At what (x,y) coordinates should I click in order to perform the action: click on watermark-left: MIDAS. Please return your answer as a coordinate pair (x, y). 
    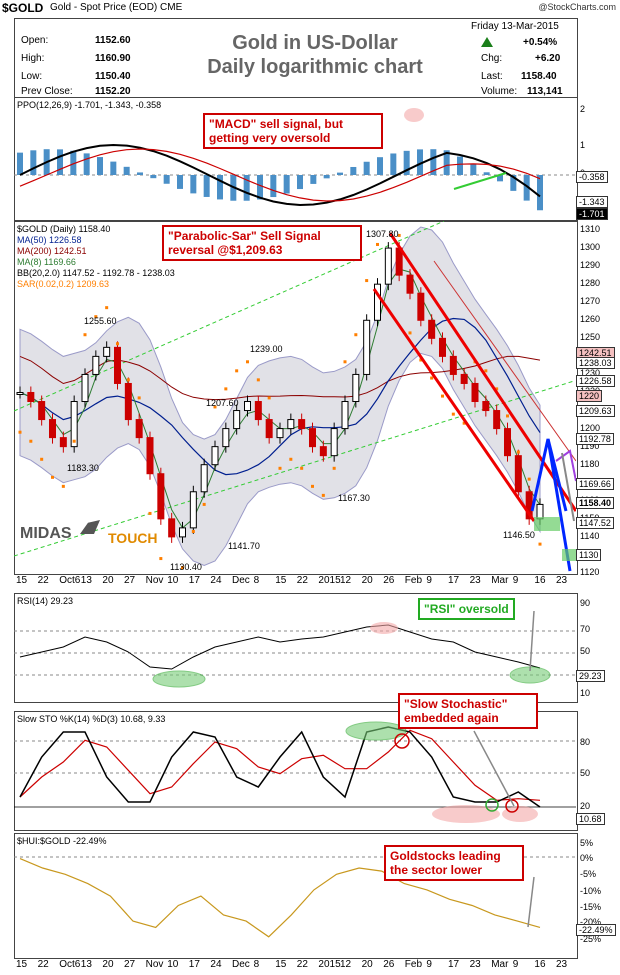
    Looking at the image, I should click on (46, 533).